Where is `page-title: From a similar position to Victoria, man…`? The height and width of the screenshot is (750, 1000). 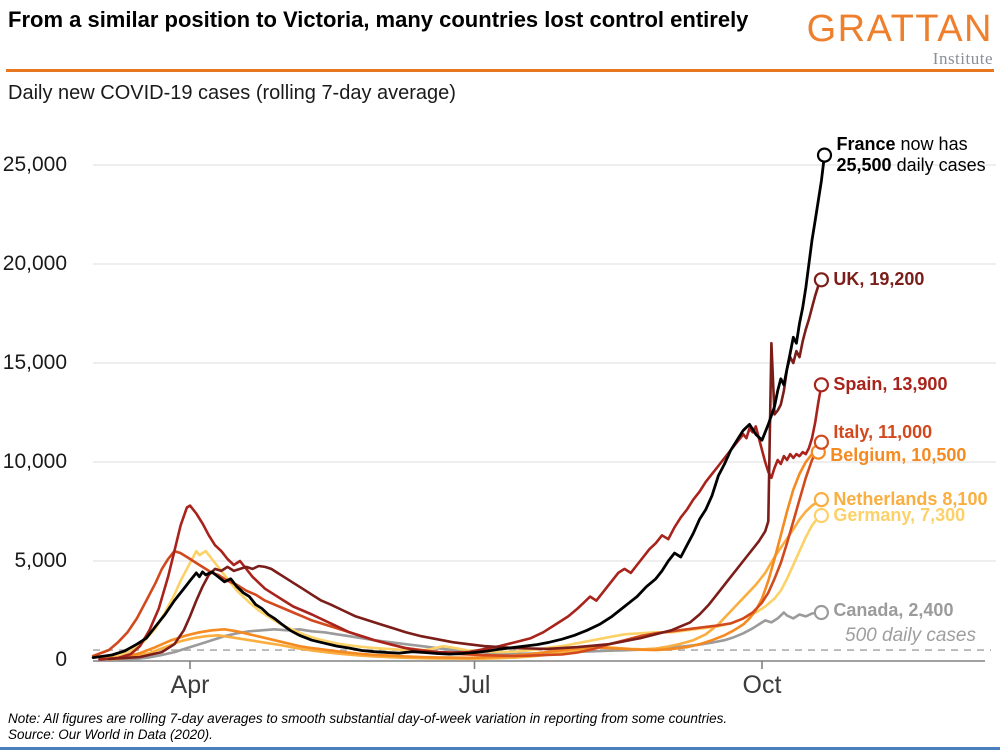 page-title: From a similar position to Victoria, man… is located at coordinates (378, 19).